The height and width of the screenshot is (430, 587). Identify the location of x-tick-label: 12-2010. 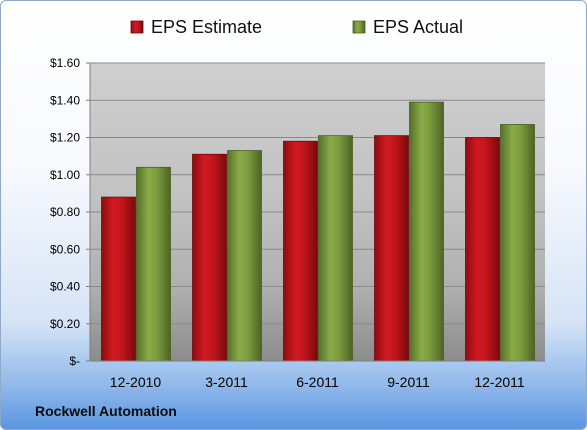
(136, 382).